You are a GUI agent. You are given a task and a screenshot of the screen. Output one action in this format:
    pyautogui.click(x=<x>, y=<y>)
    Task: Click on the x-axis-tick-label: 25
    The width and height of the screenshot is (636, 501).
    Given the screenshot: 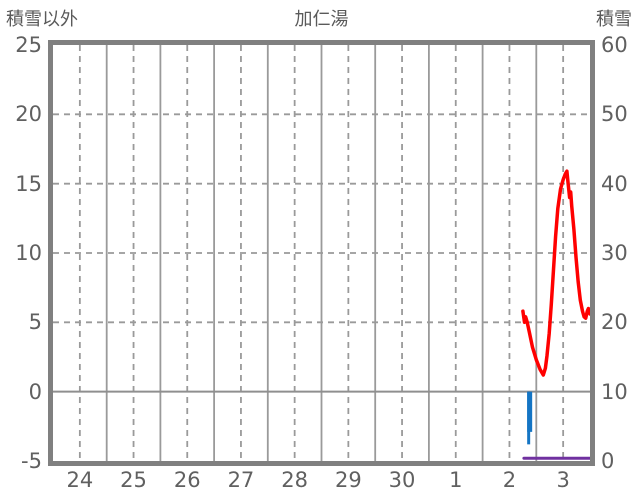 What is the action you would take?
    pyautogui.click(x=133, y=480)
    